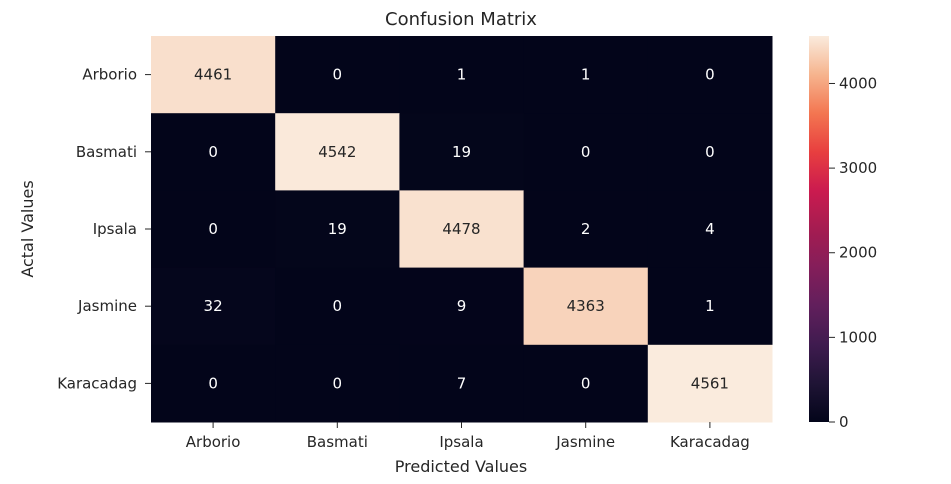 The width and height of the screenshot is (951, 484). I want to click on colorbar, so click(819, 229).